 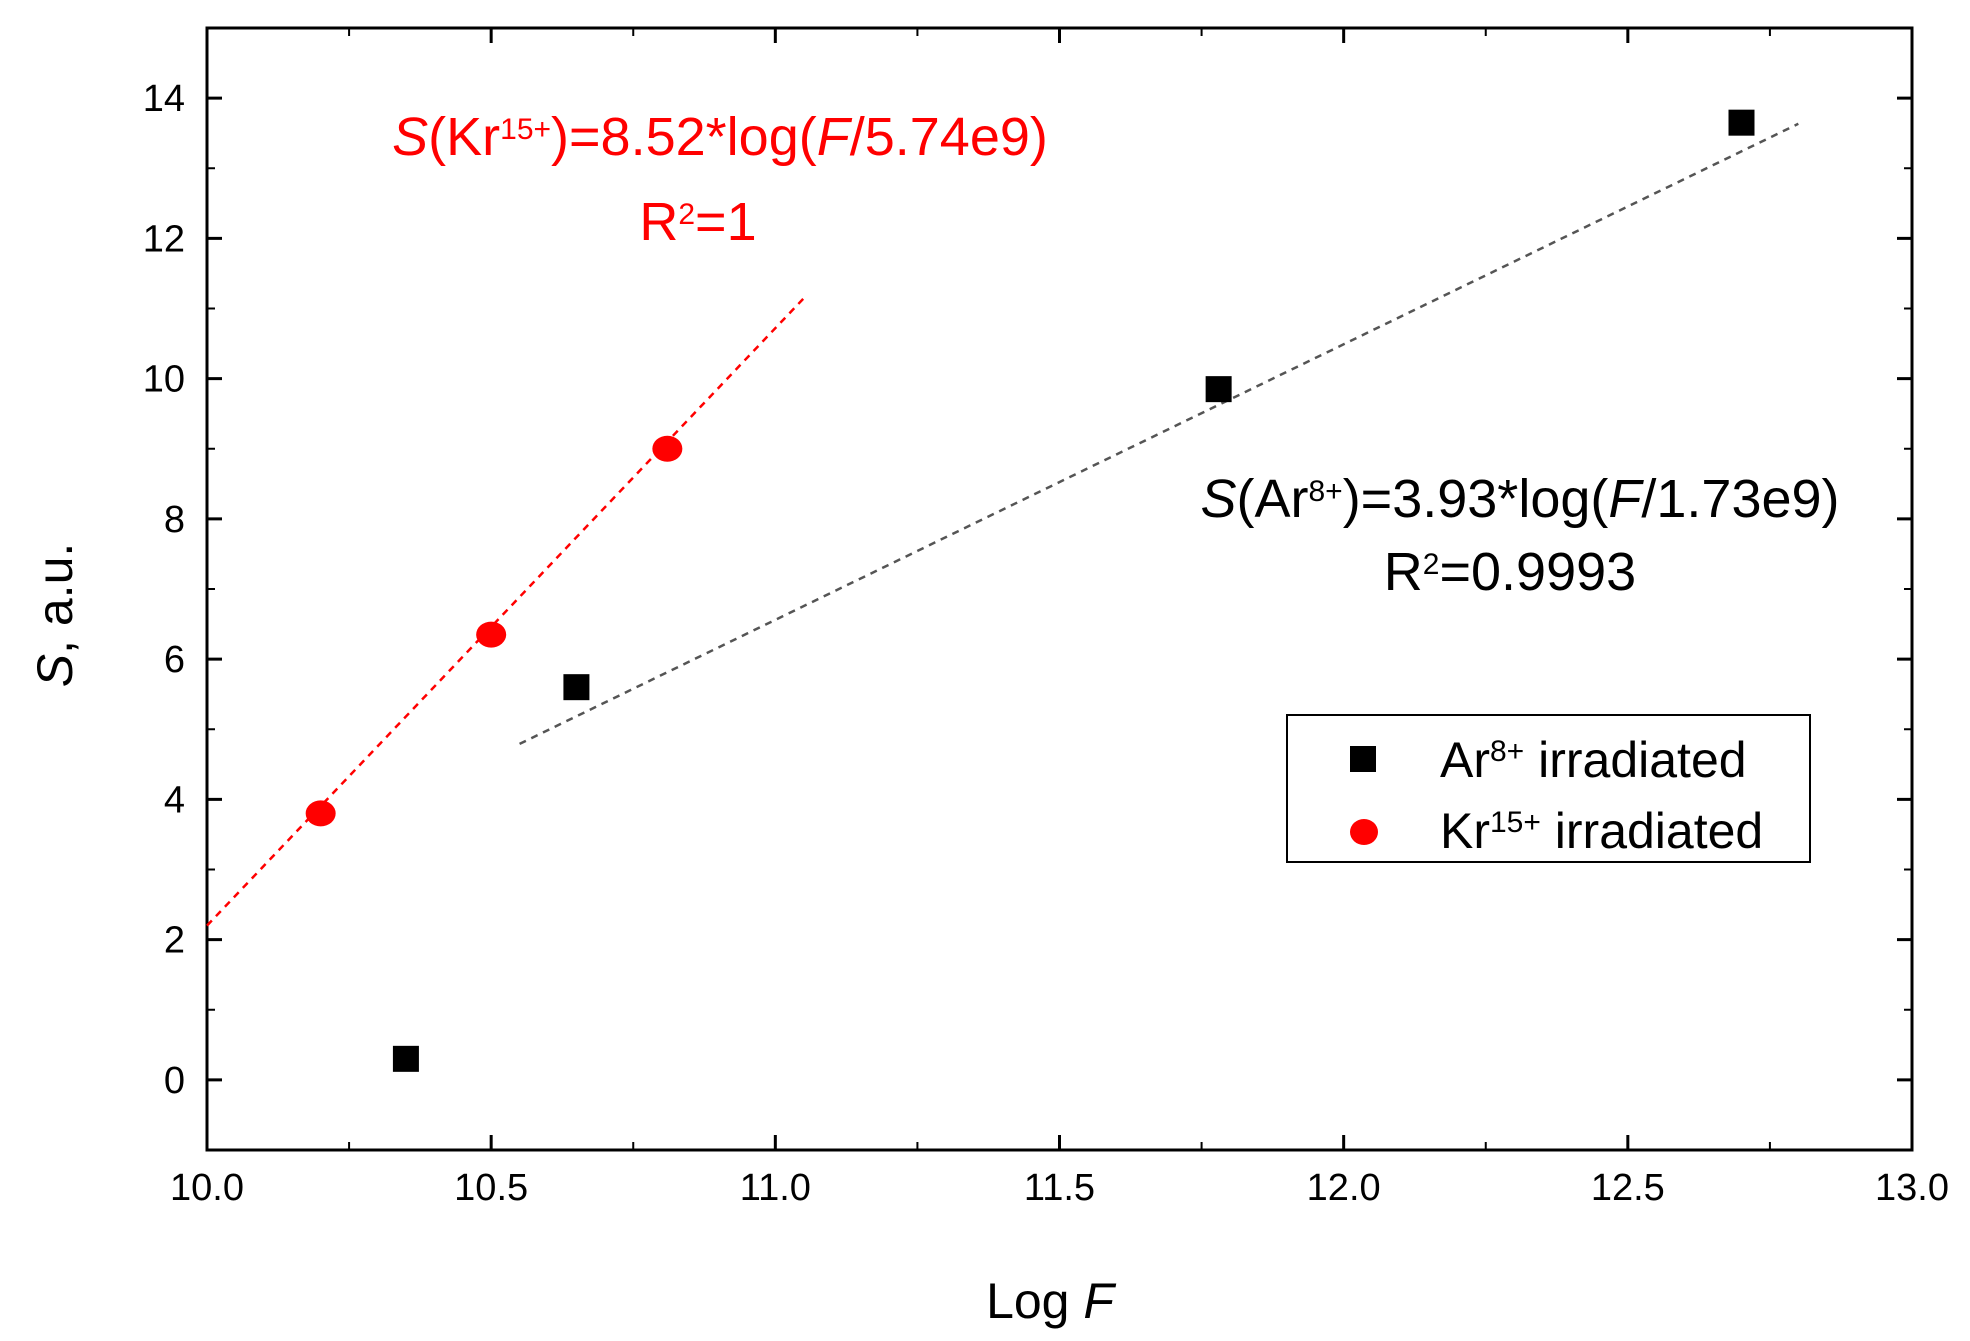 What do you see at coordinates (720, 137) in the screenshot?
I see `svg-text: S(Kr15+)=8.52*log(F/5.74e9)` at bounding box center [720, 137].